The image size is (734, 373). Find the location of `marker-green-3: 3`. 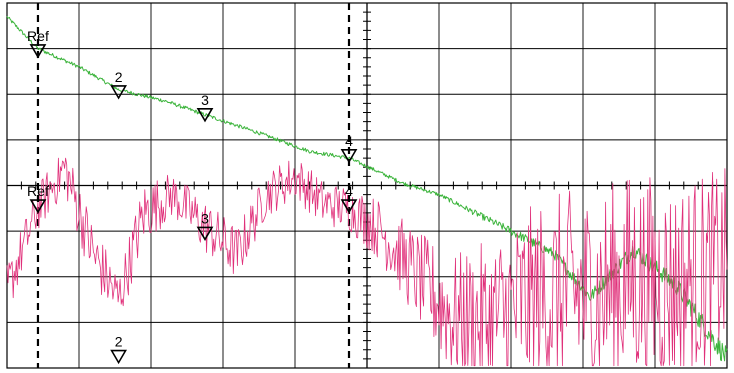

marker-green-3: 3 is located at coordinates (205, 107).